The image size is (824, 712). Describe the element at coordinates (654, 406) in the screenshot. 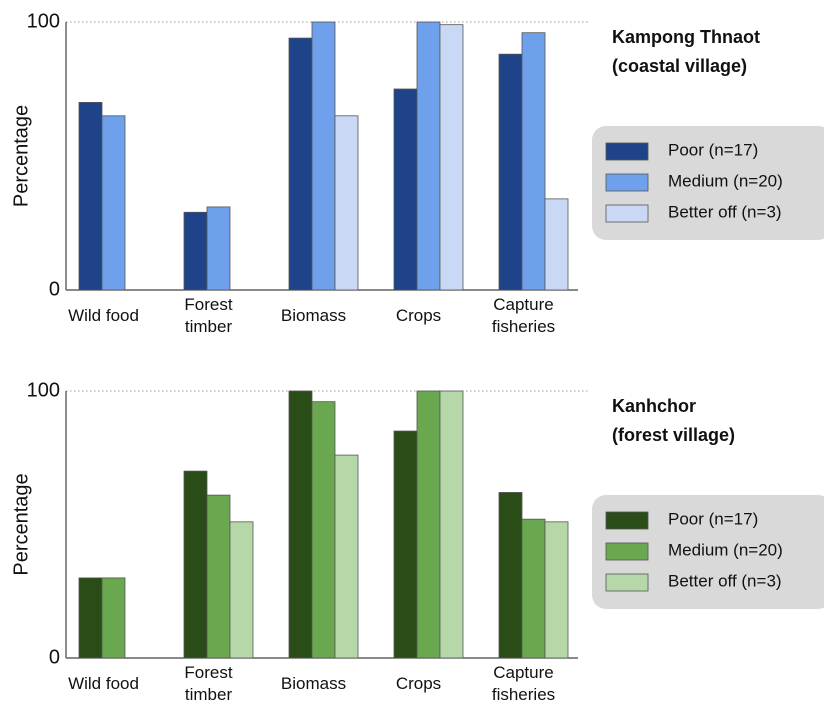

I see `chart-title: Kanhchor` at that location.